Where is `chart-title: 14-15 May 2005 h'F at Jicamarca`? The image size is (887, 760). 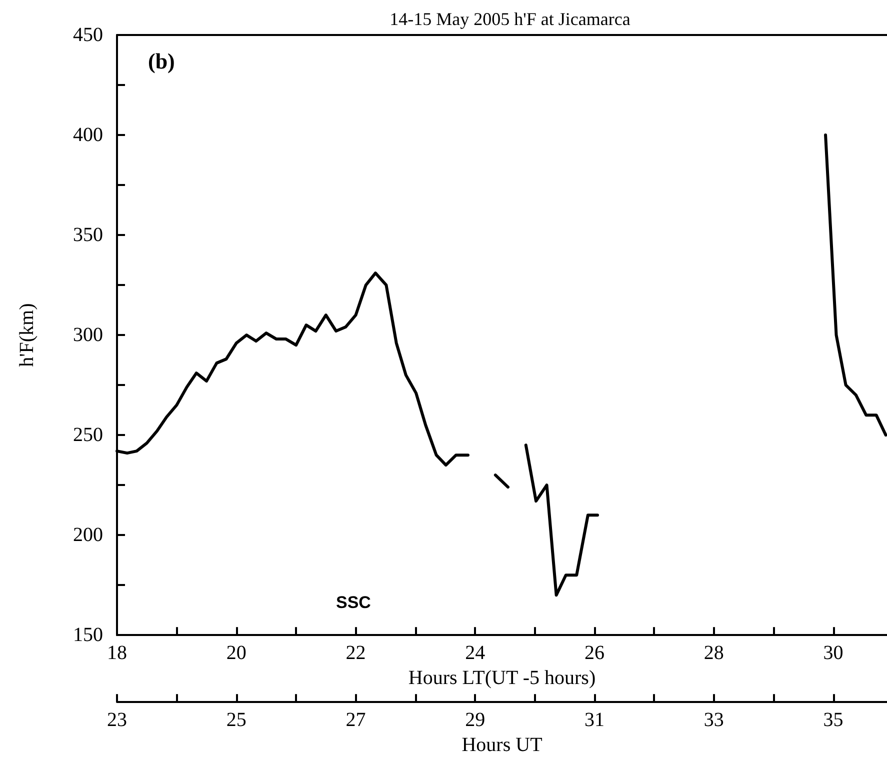 chart-title: 14-15 May 2005 h'F at Jicamarca is located at coordinates (510, 19).